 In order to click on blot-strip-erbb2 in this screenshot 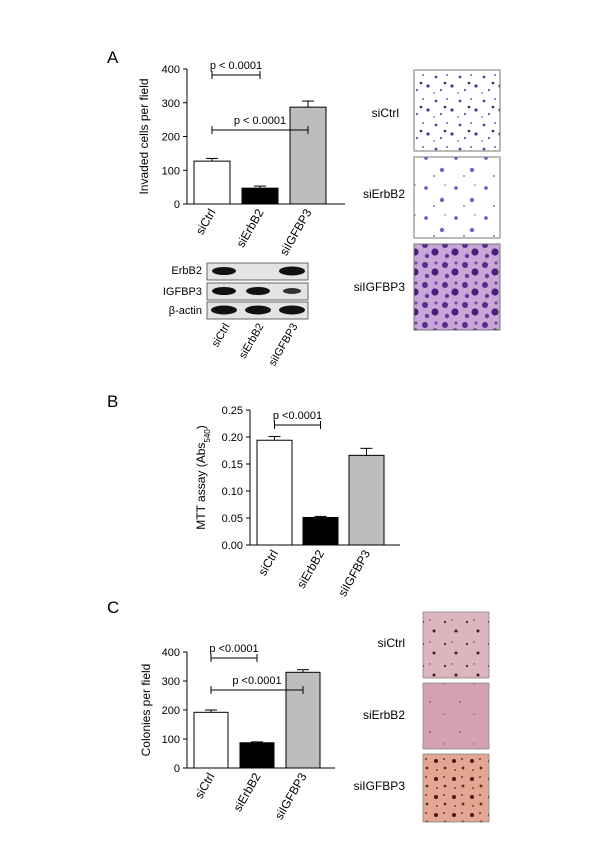, I will do `click(257, 271)`.